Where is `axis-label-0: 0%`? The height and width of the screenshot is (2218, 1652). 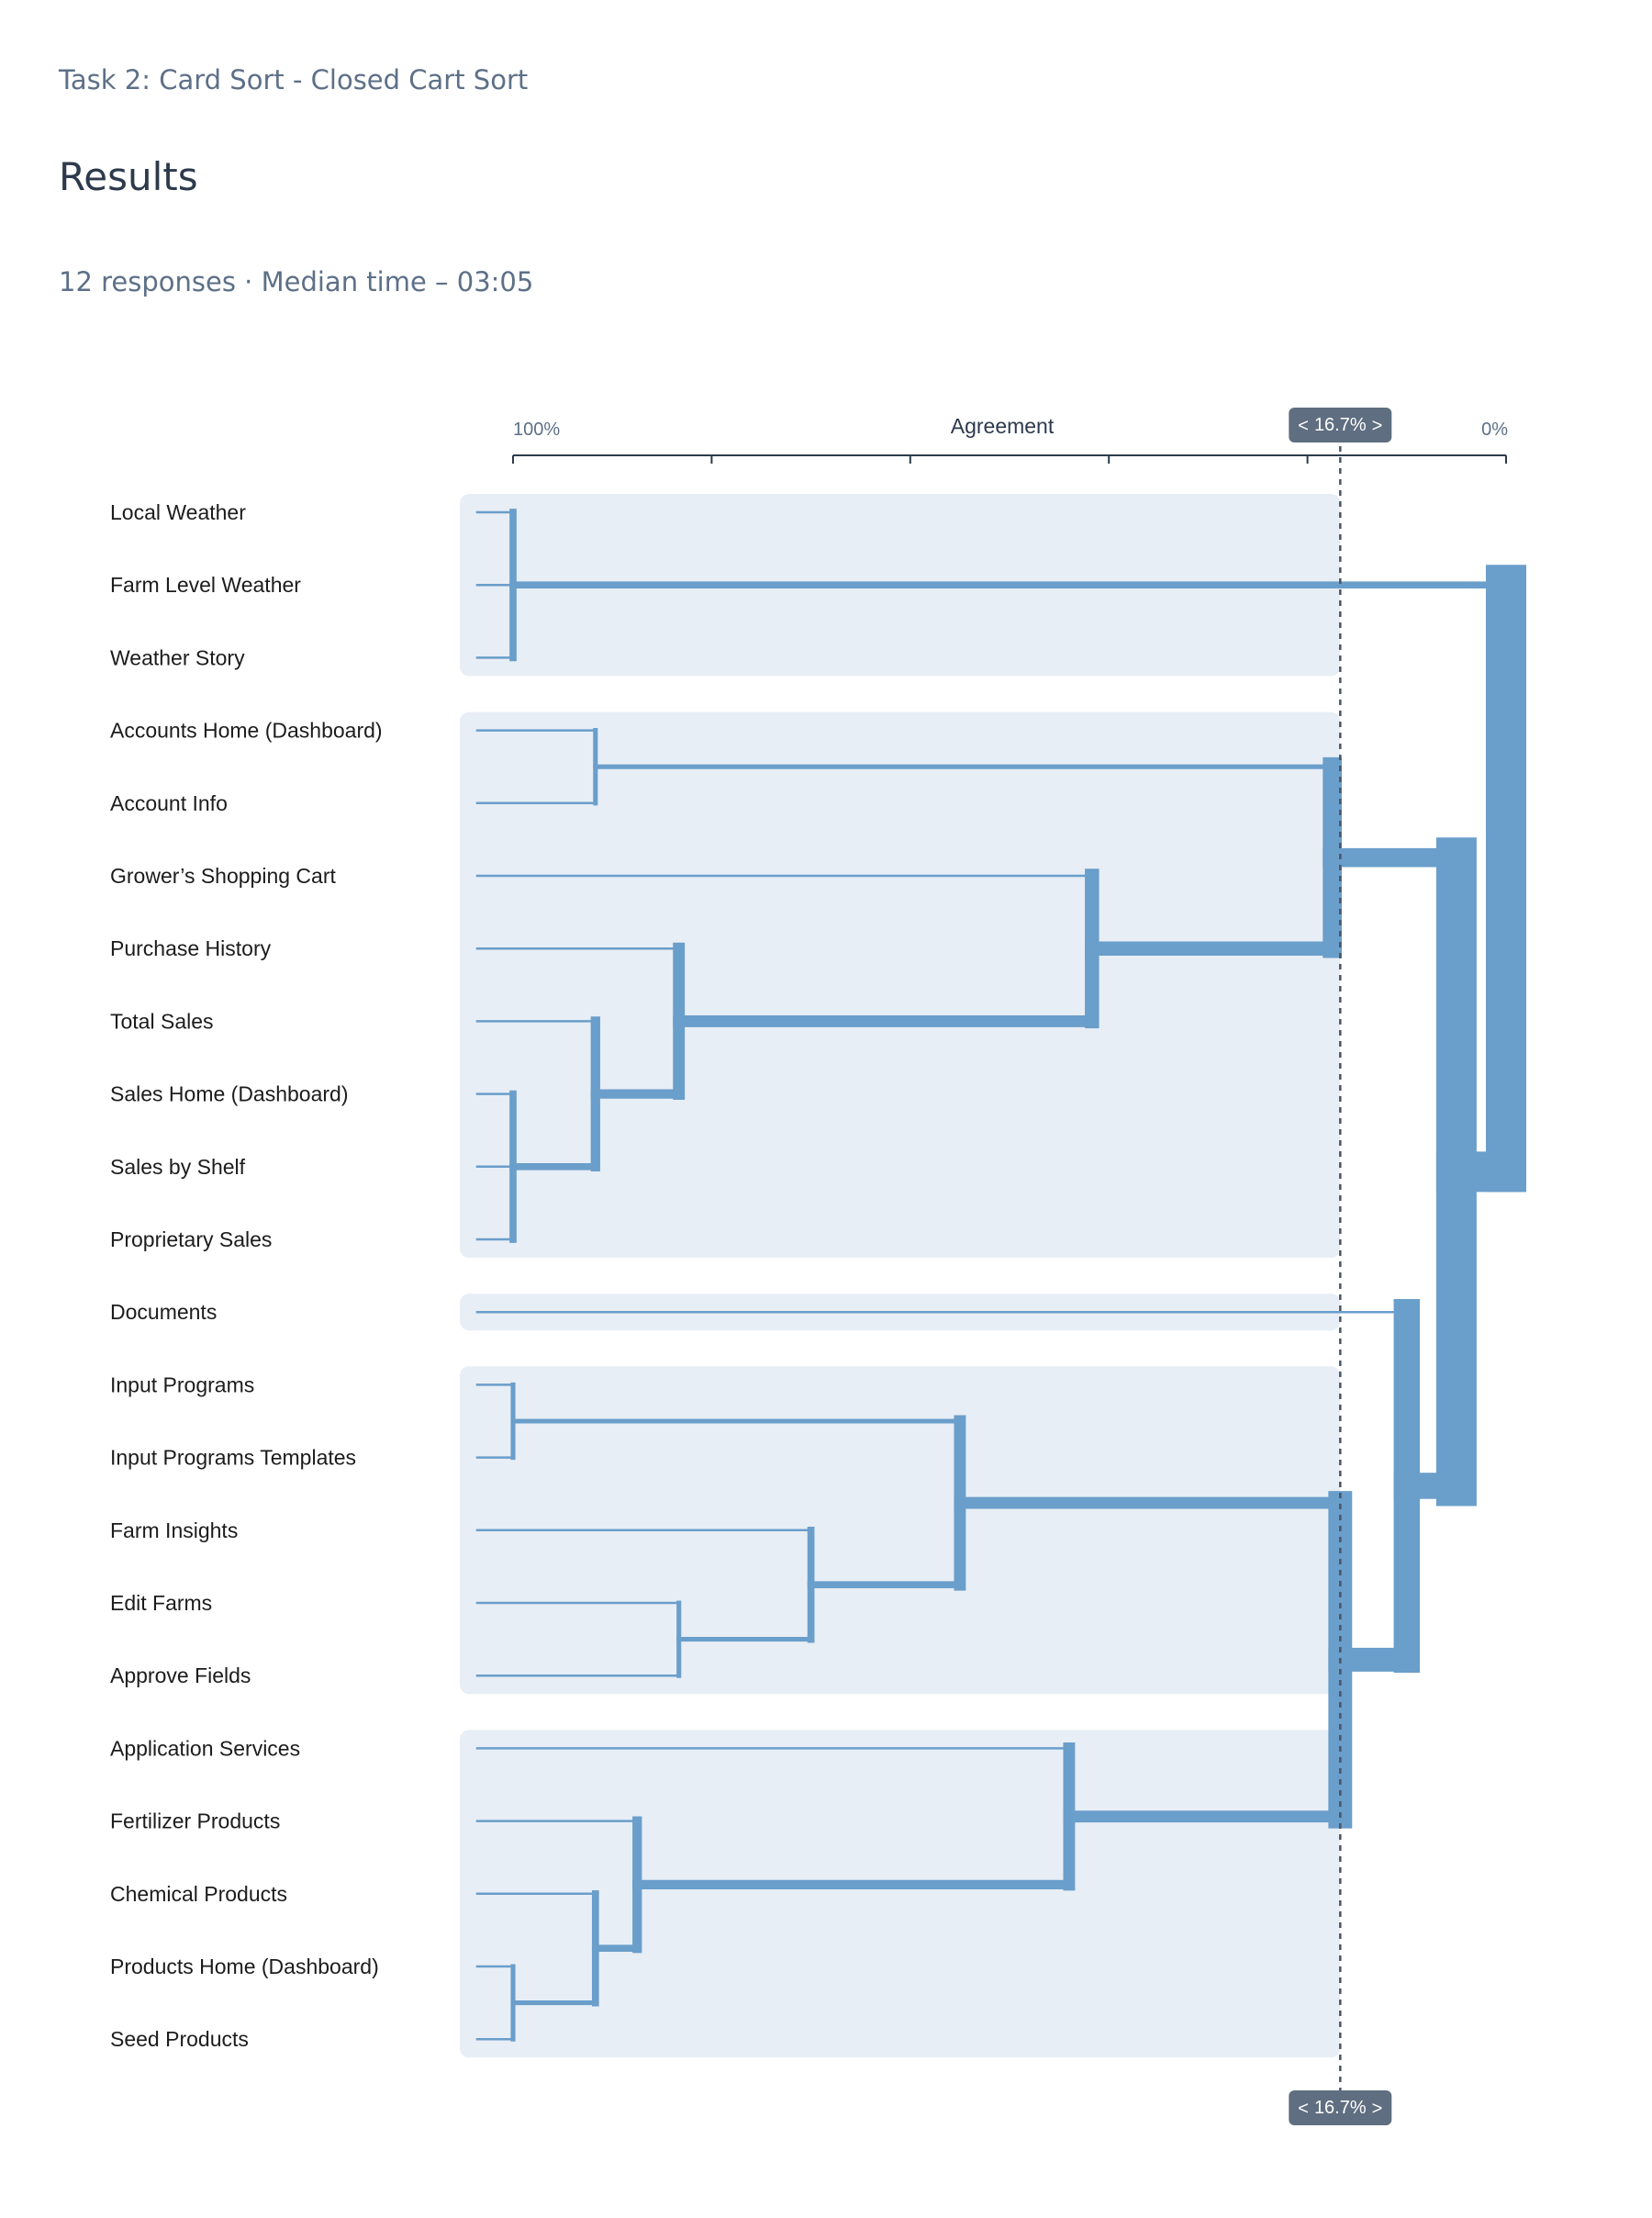 axis-label-0: 0% is located at coordinates (1495, 430).